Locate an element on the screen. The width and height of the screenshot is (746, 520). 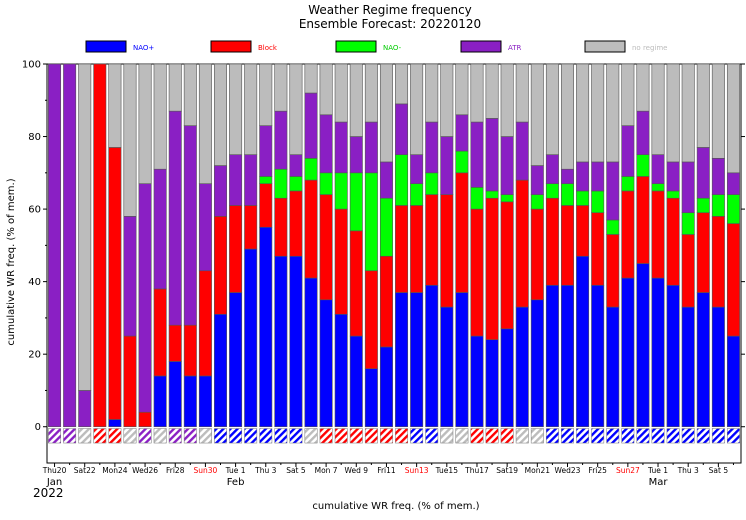
legend-label: NAO+ is located at coordinates (143, 48).